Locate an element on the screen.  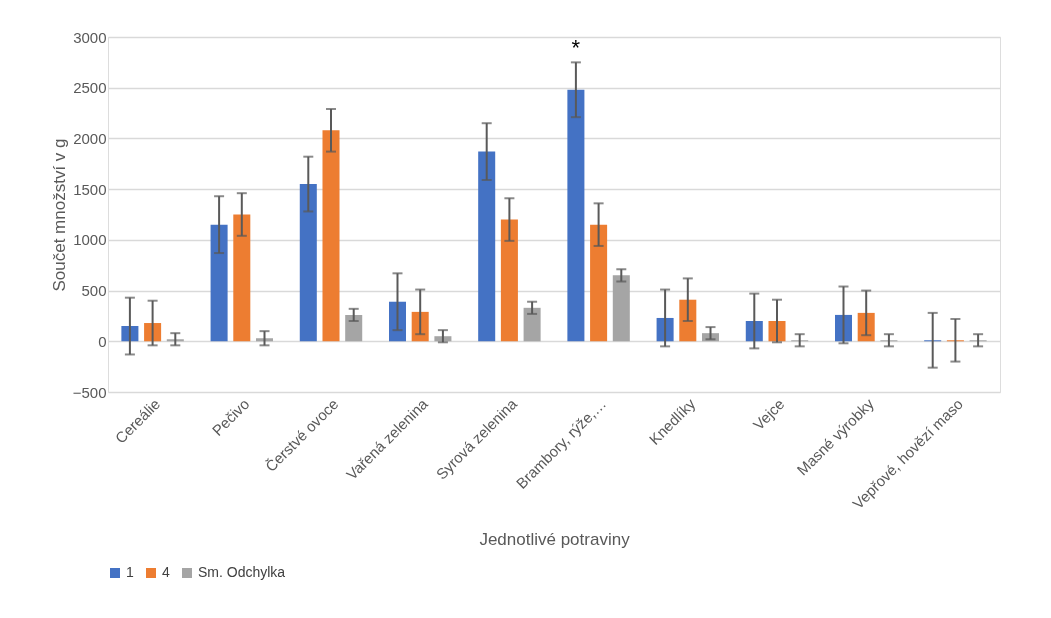
legend-label: 4 is located at coordinates (166, 572).